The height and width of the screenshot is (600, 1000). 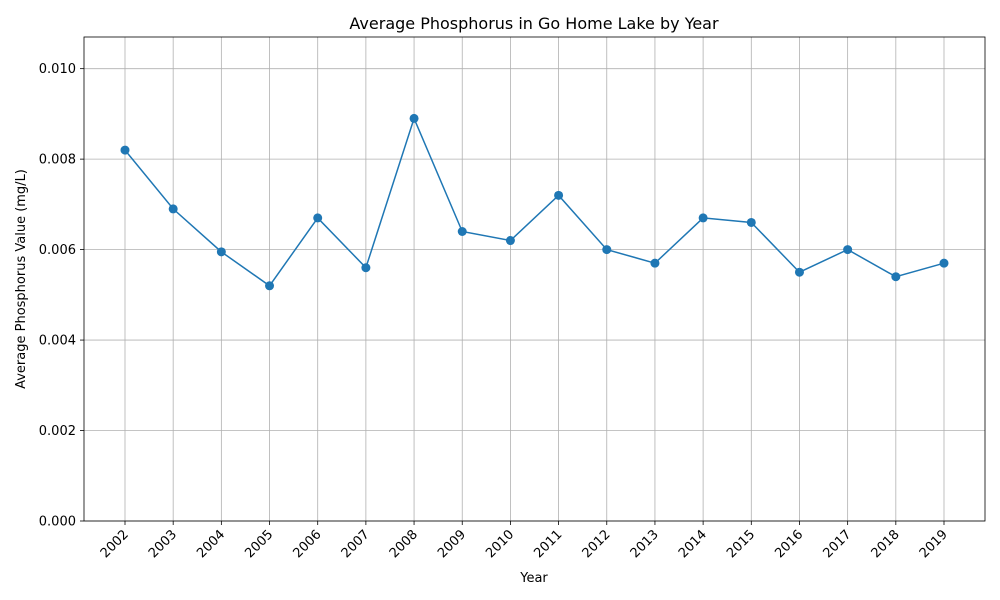 I want to click on x-tick-label: 2002, so click(x=115, y=544).